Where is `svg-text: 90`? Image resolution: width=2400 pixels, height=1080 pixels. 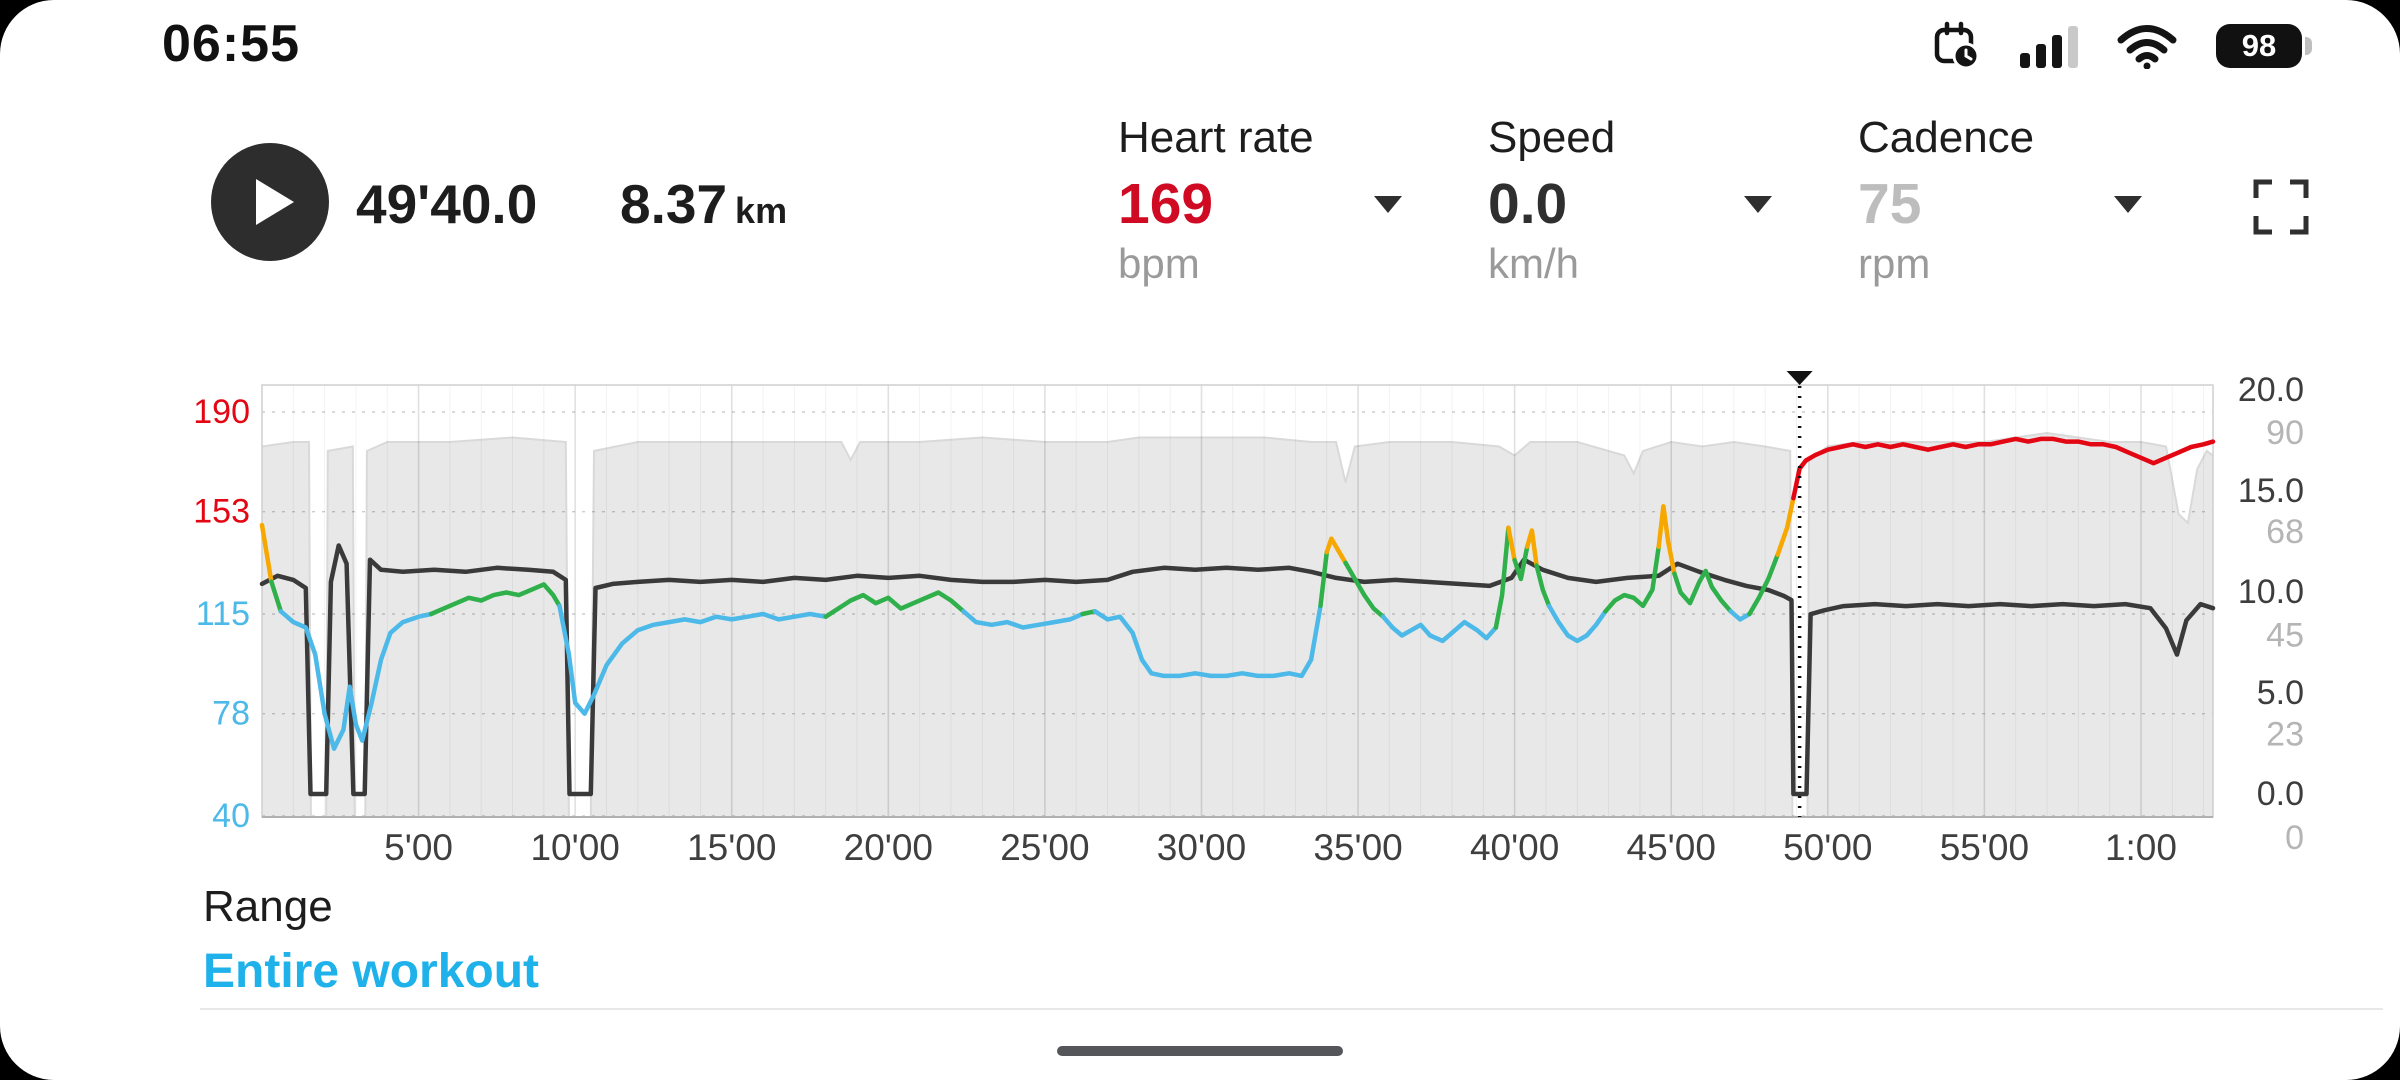 svg-text: 90 is located at coordinates (2285, 433).